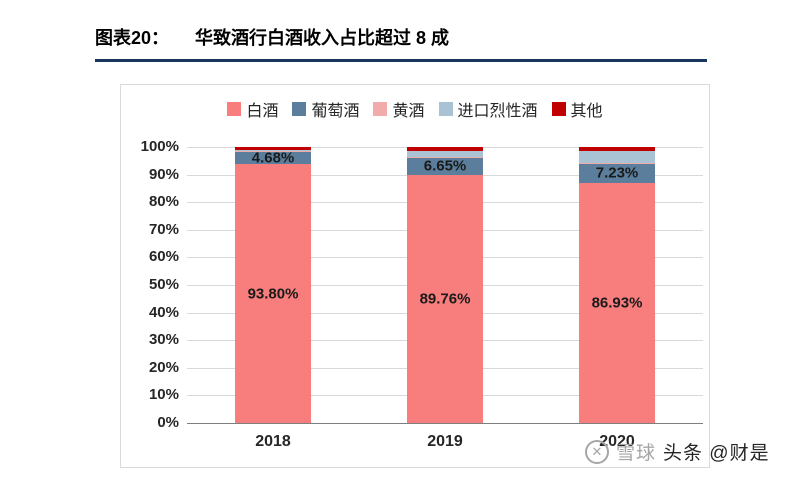 The height and width of the screenshot is (480, 800). Describe the element at coordinates (163, 284) in the screenshot. I see `y-tick-label: 50%` at that location.